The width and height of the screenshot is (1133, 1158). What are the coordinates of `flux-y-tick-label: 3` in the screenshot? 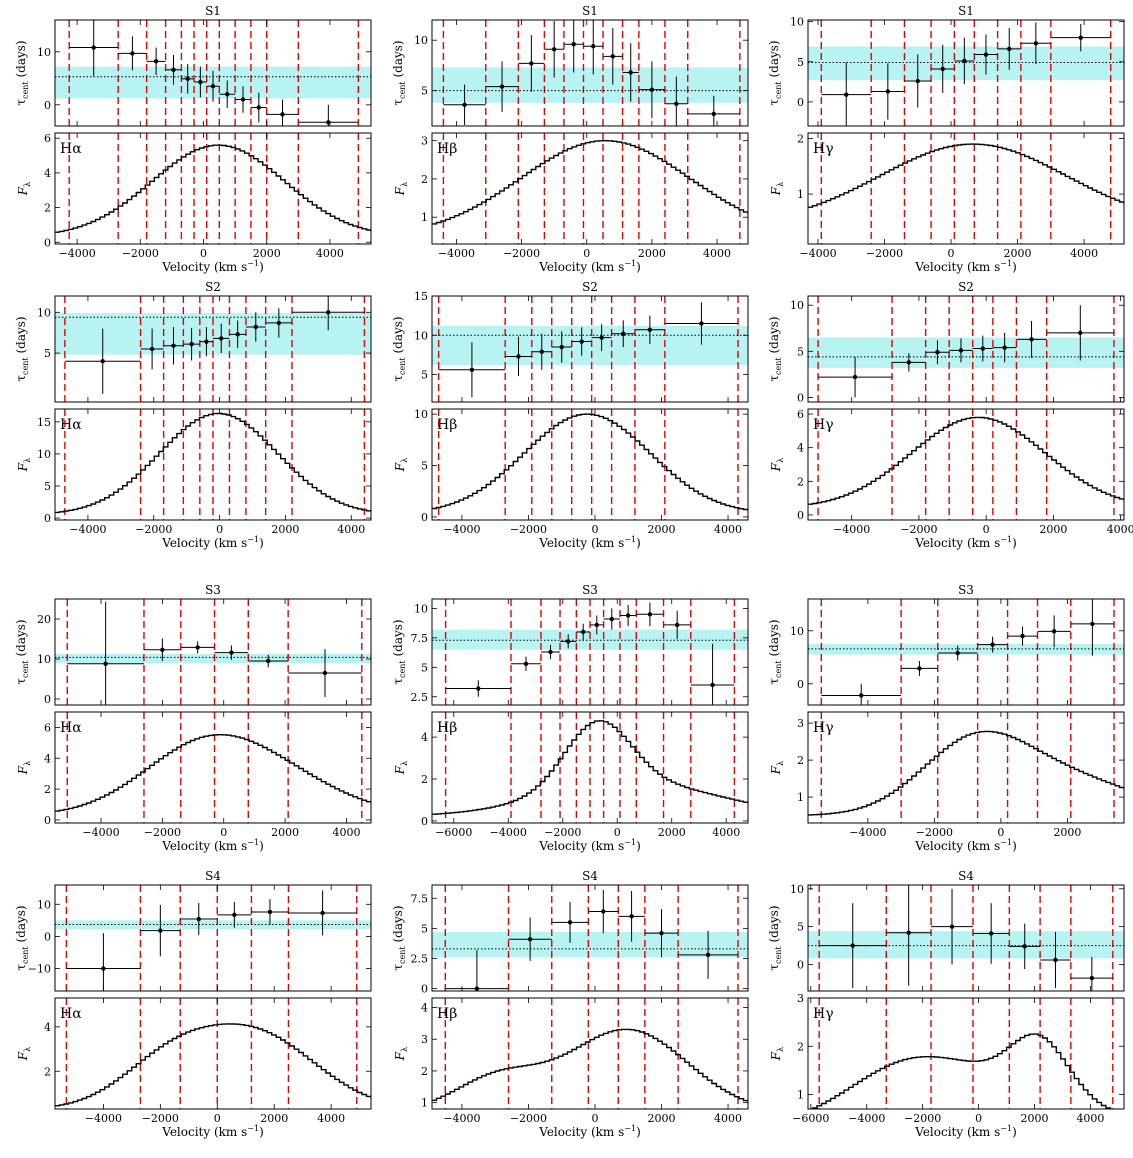 It's located at (800, 723).